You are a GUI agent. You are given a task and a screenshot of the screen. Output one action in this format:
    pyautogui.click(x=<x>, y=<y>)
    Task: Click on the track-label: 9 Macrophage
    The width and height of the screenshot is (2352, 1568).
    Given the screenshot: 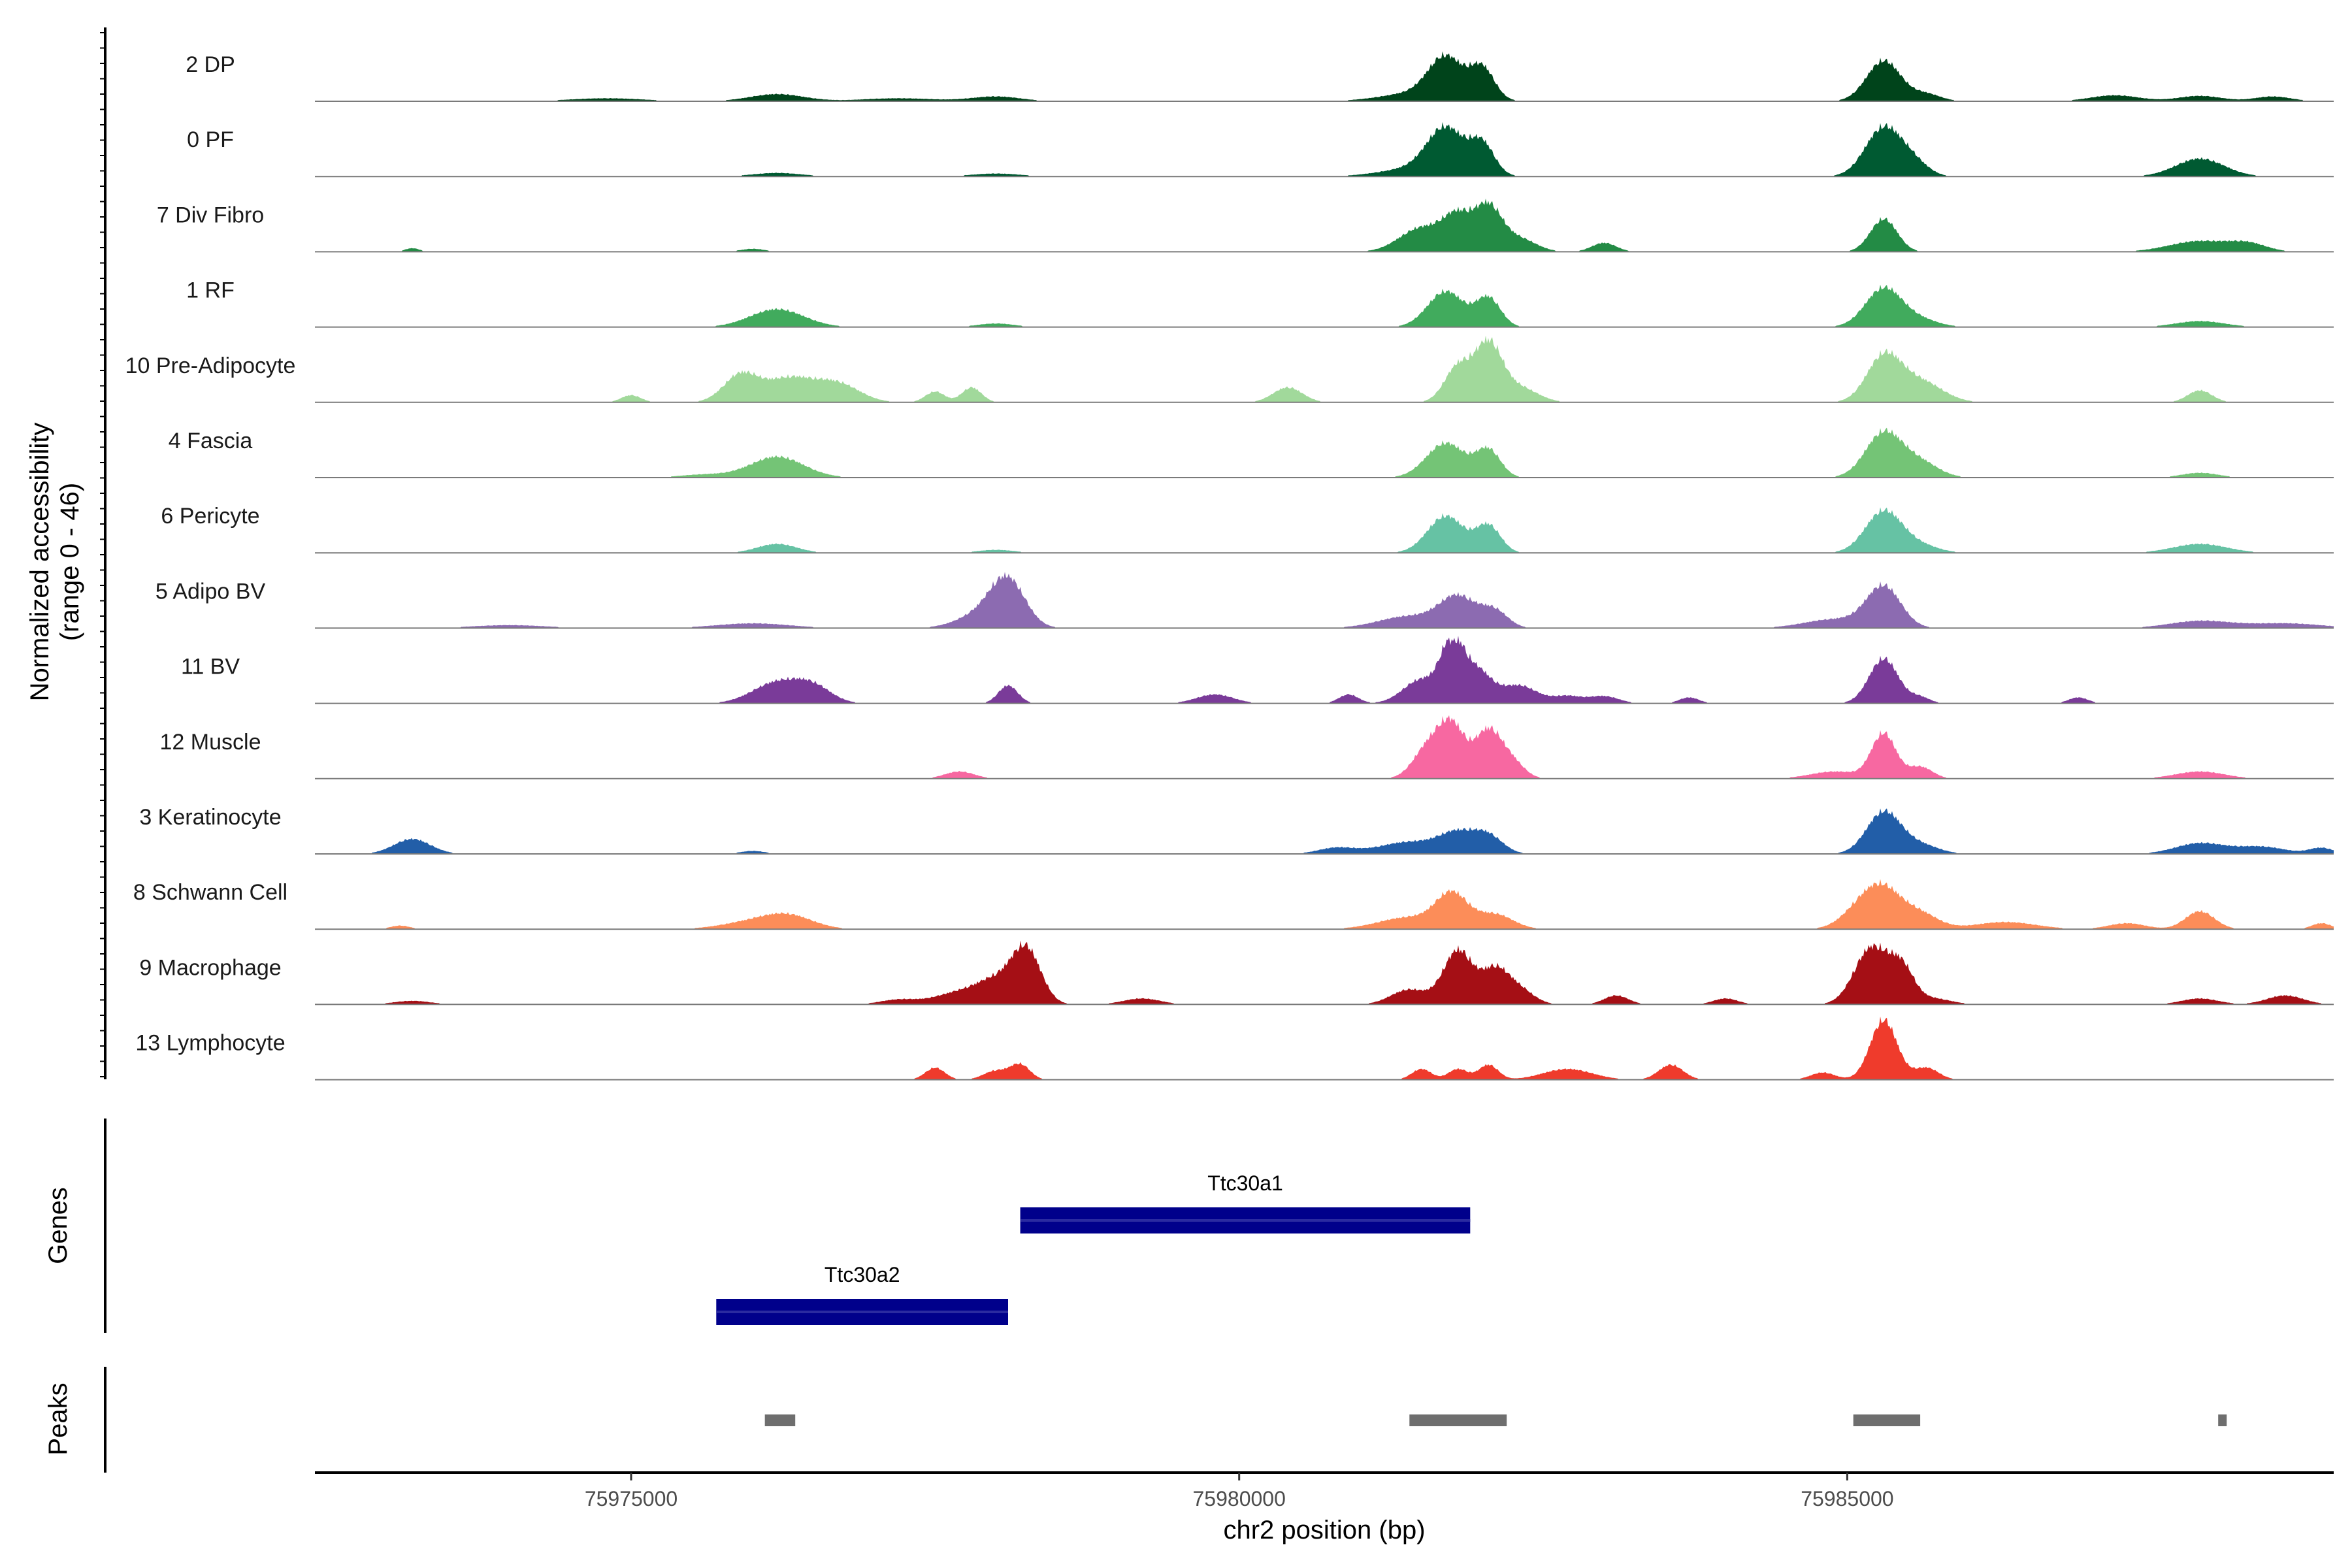 What is the action you would take?
    pyautogui.click(x=210, y=967)
    